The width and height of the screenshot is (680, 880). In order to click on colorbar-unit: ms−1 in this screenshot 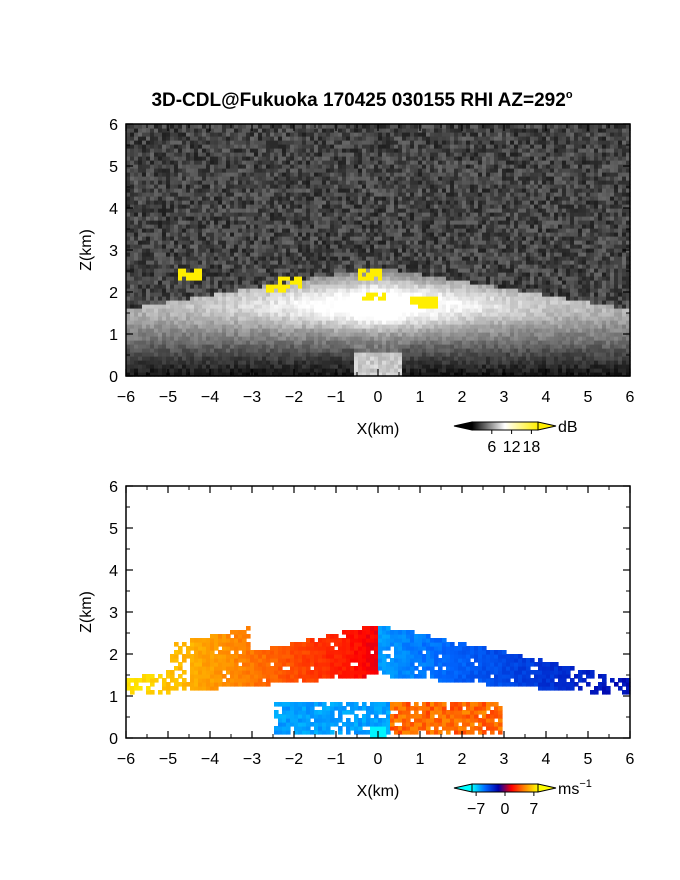, I will do `click(575, 788)`.